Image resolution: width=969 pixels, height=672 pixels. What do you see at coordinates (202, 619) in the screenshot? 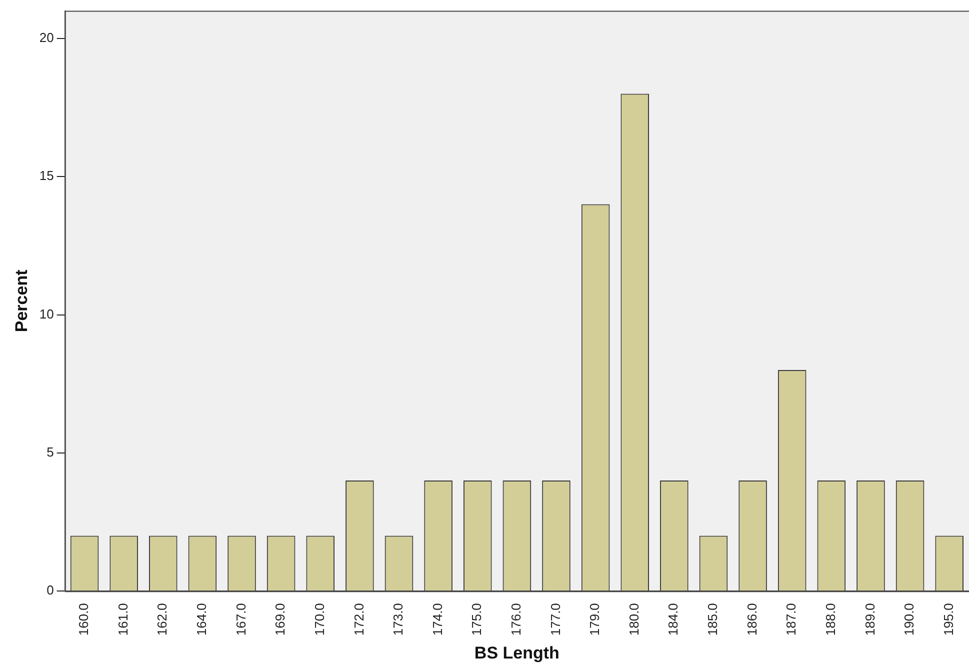
I see `x-tick-label: 164.0` at bounding box center [202, 619].